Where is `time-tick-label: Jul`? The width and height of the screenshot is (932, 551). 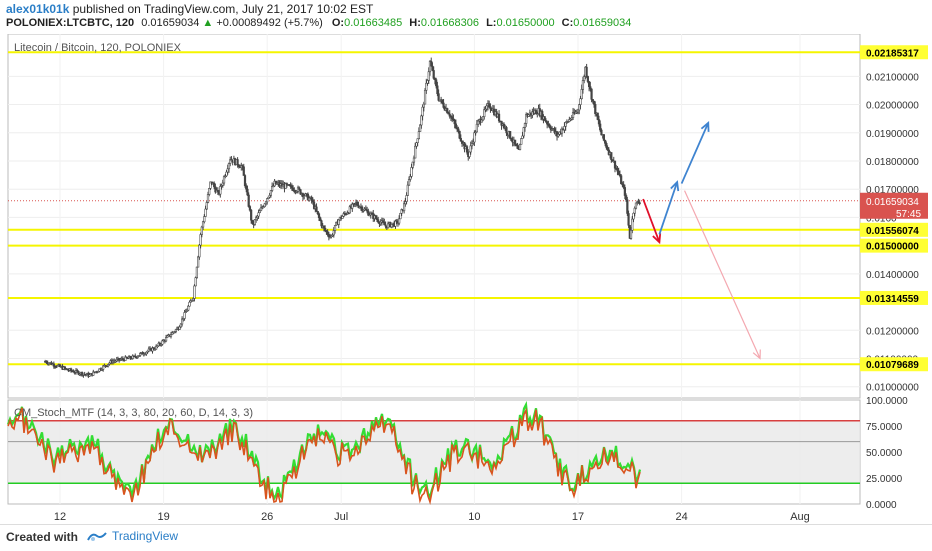 time-tick-label: Jul is located at coordinates (341, 517).